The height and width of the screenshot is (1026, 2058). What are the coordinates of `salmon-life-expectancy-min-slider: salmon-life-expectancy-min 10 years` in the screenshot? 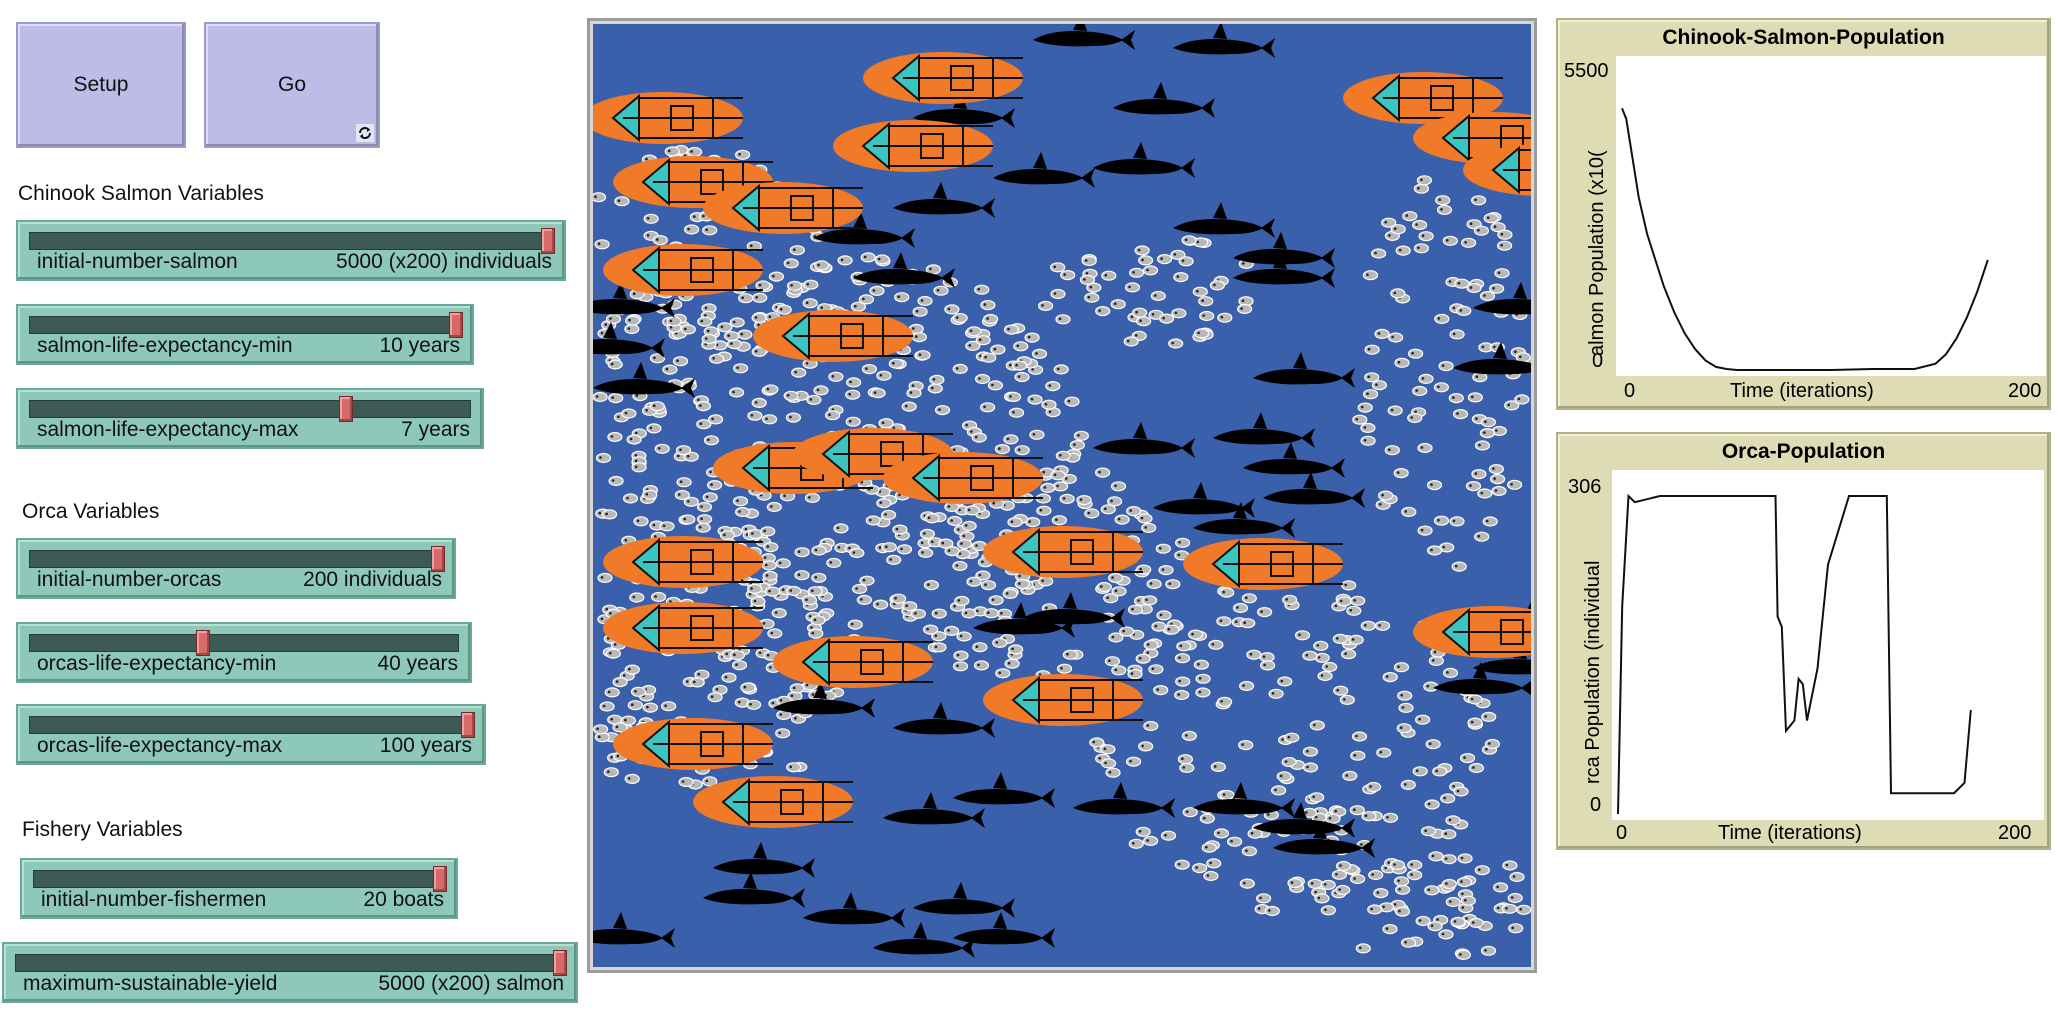 It's located at (245, 334).